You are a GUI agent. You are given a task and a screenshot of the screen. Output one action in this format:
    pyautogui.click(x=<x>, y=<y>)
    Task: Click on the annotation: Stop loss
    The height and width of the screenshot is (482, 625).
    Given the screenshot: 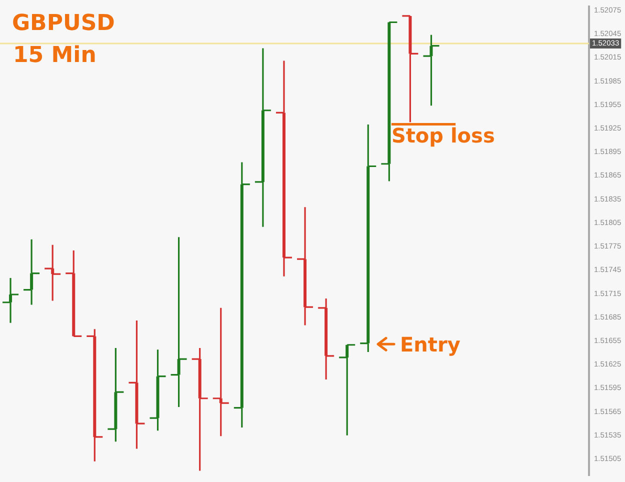 What is the action you would take?
    pyautogui.click(x=443, y=135)
    